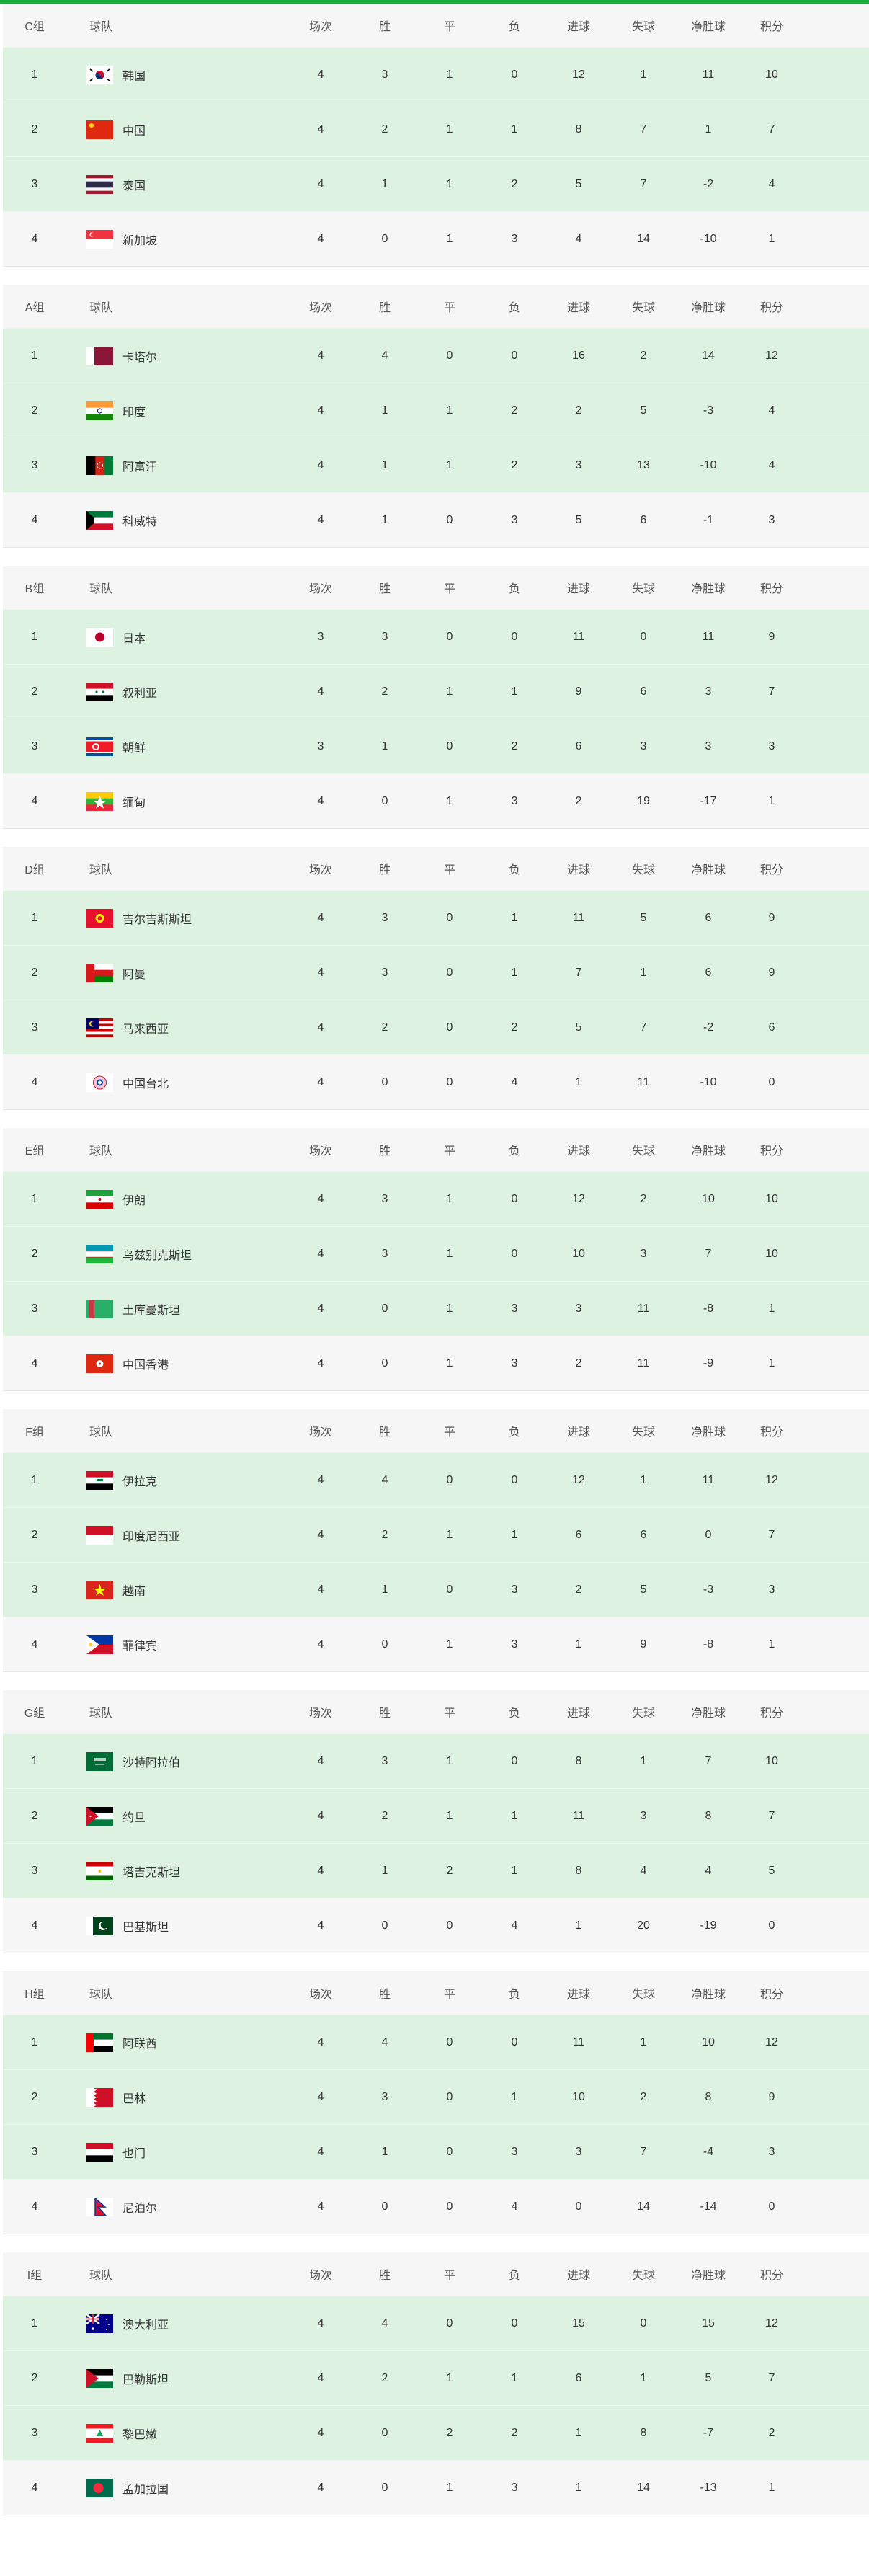  Describe the element at coordinates (436, 1363) in the screenshot. I see `table-row: 4 中国香港 4 0 1 3 2 11 -9 1` at that location.